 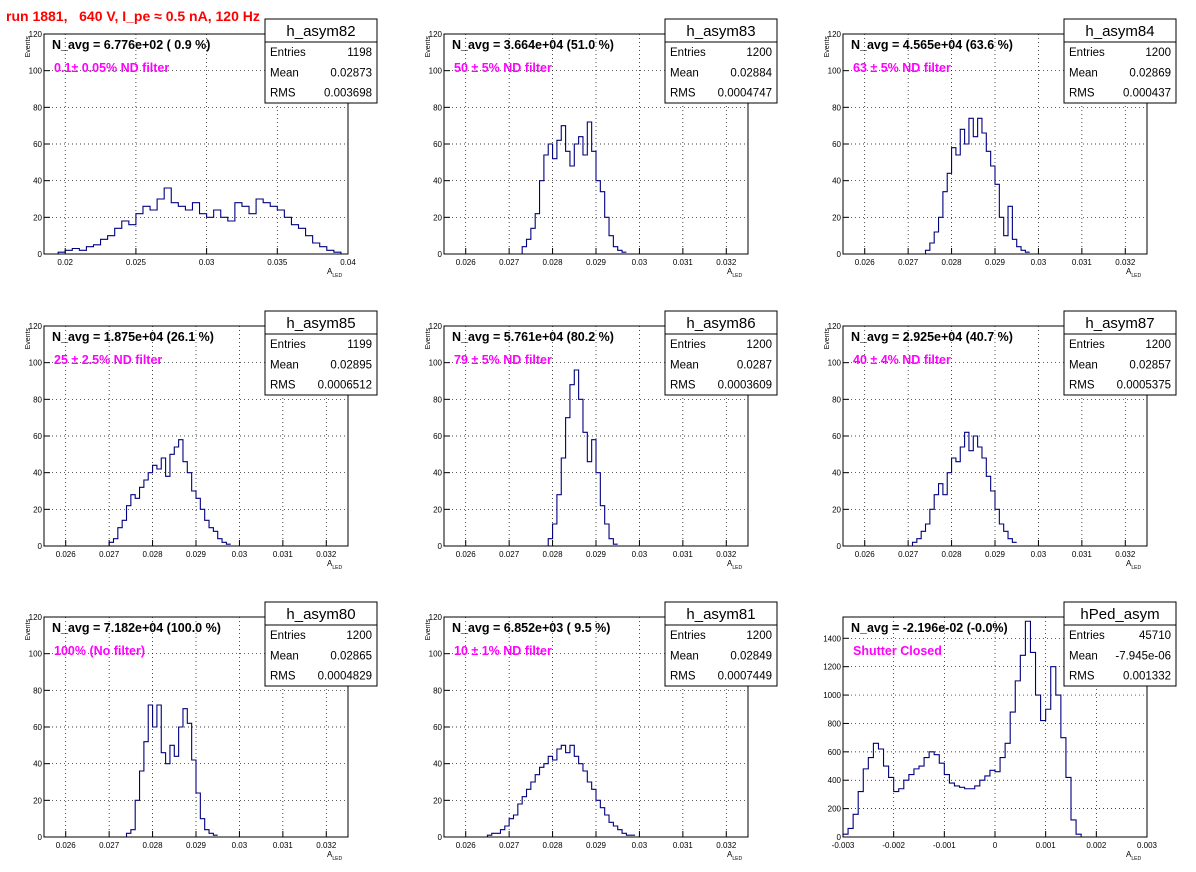 What do you see at coordinates (1143, 656) in the screenshot?
I see `stat-value: -7.945e-06` at bounding box center [1143, 656].